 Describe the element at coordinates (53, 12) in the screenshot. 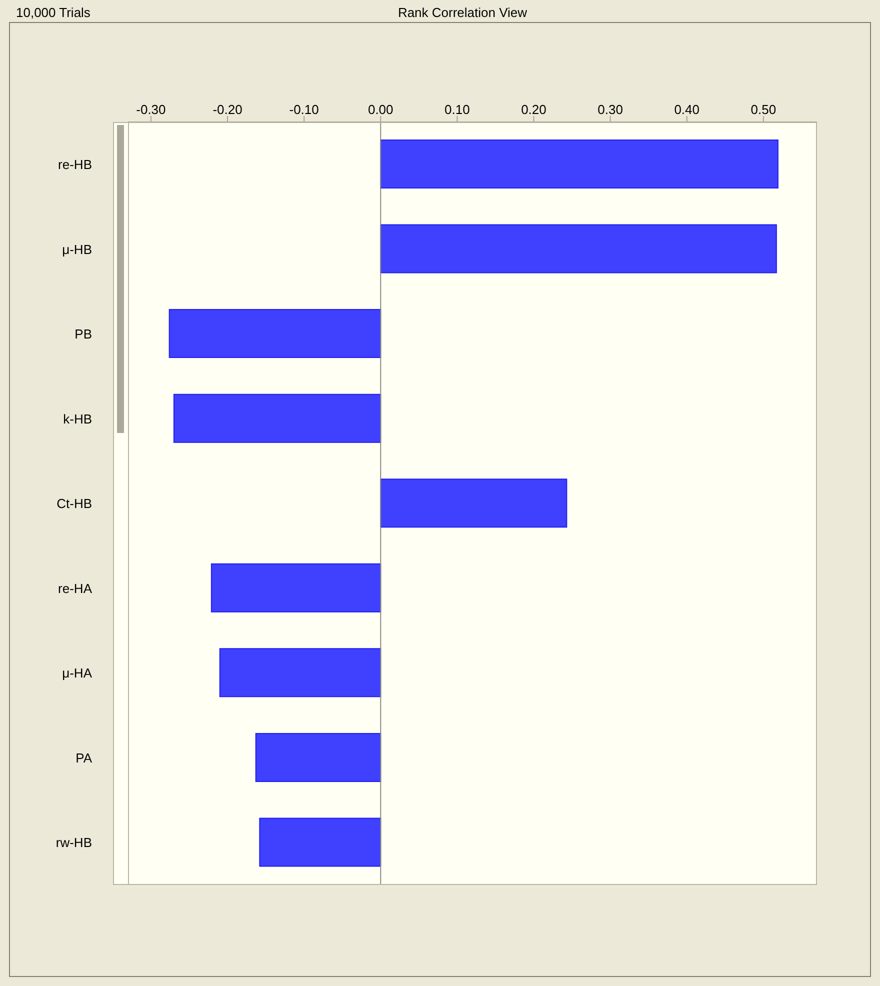

I see `text: 10,000 Trials` at that location.